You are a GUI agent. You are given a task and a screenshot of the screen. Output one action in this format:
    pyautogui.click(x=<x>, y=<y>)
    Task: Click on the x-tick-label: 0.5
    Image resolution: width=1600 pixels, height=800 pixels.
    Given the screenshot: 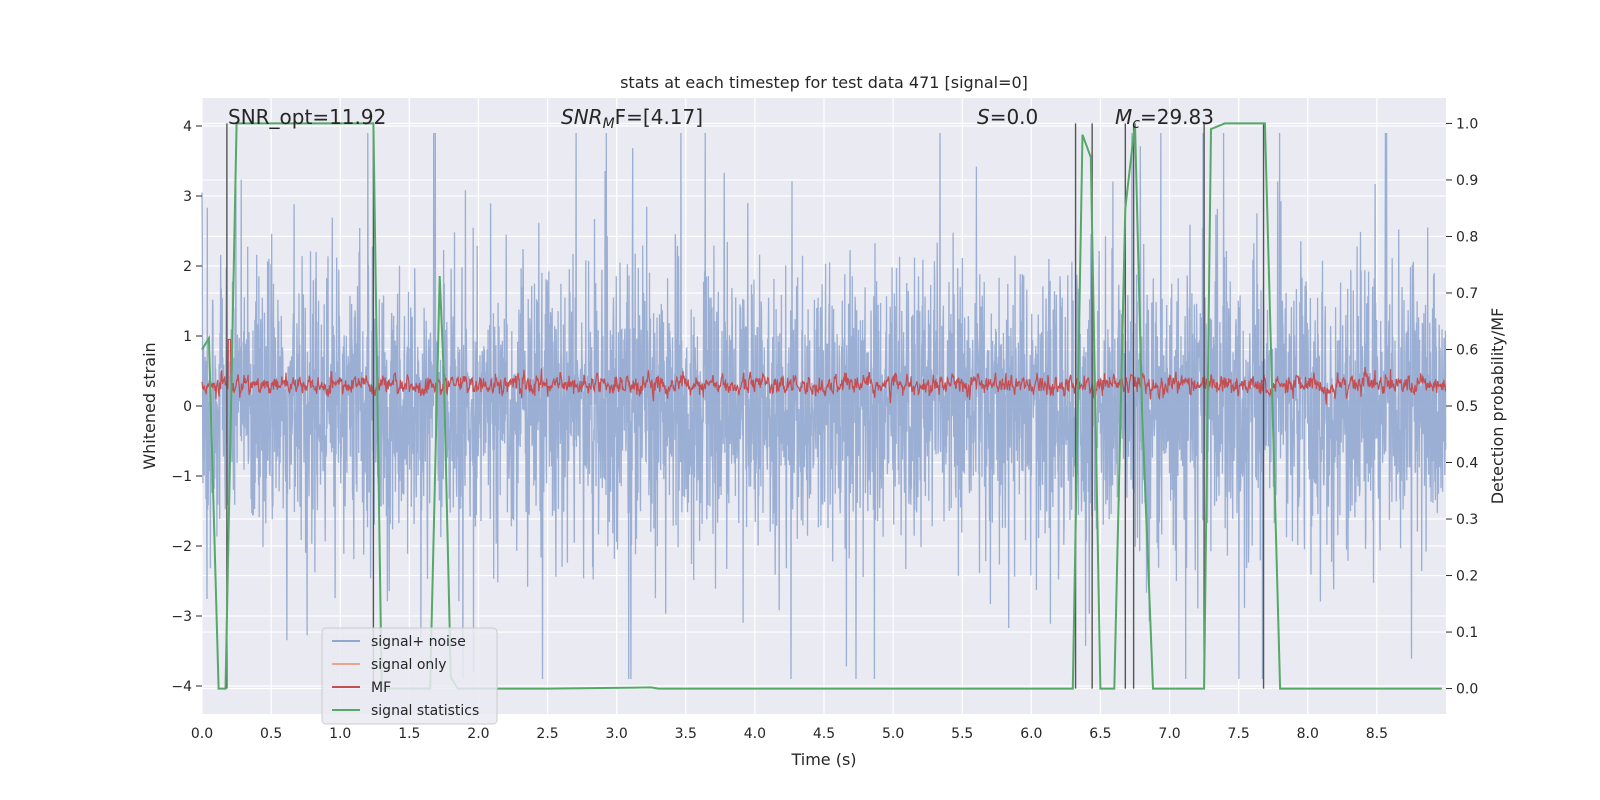 What is the action you would take?
    pyautogui.click(x=271, y=734)
    